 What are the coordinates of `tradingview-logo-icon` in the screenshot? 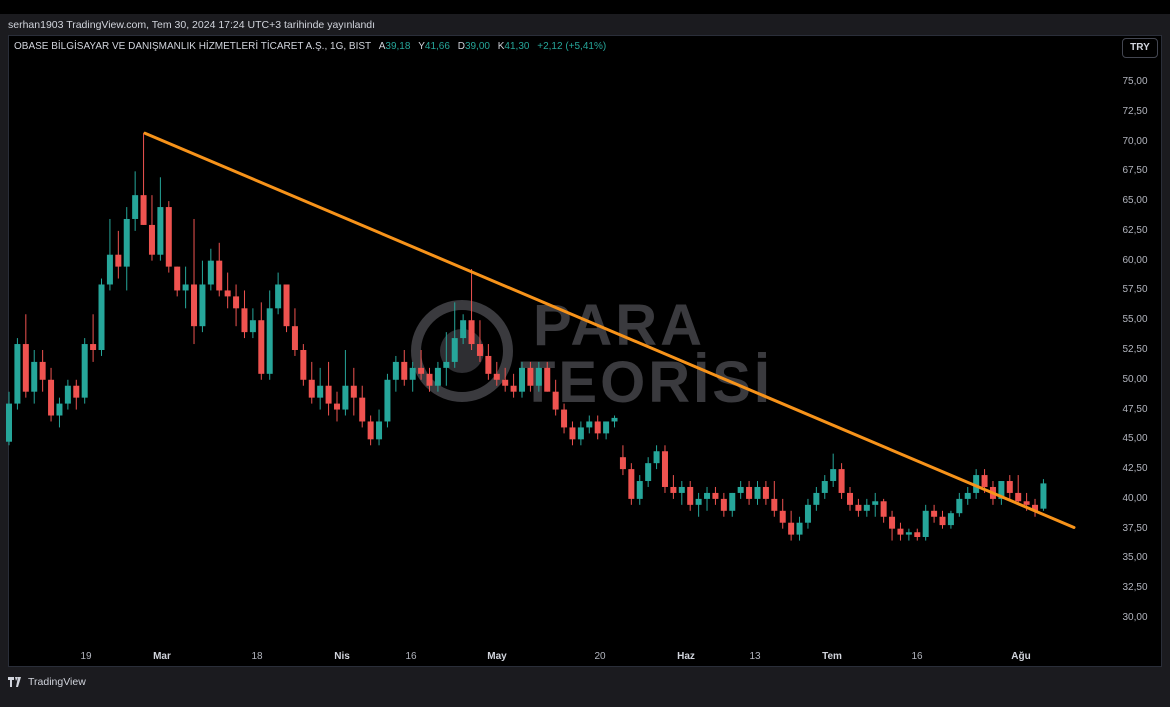 It's located at (14, 682).